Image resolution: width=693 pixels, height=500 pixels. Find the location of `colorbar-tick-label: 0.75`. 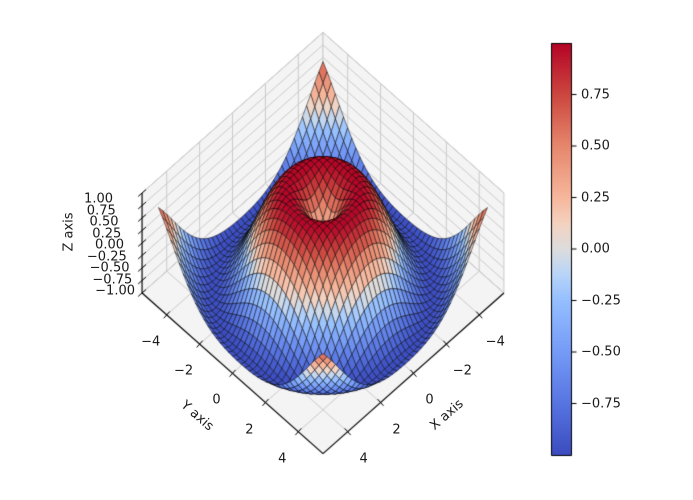

colorbar-tick-label: 0.75 is located at coordinates (595, 94).